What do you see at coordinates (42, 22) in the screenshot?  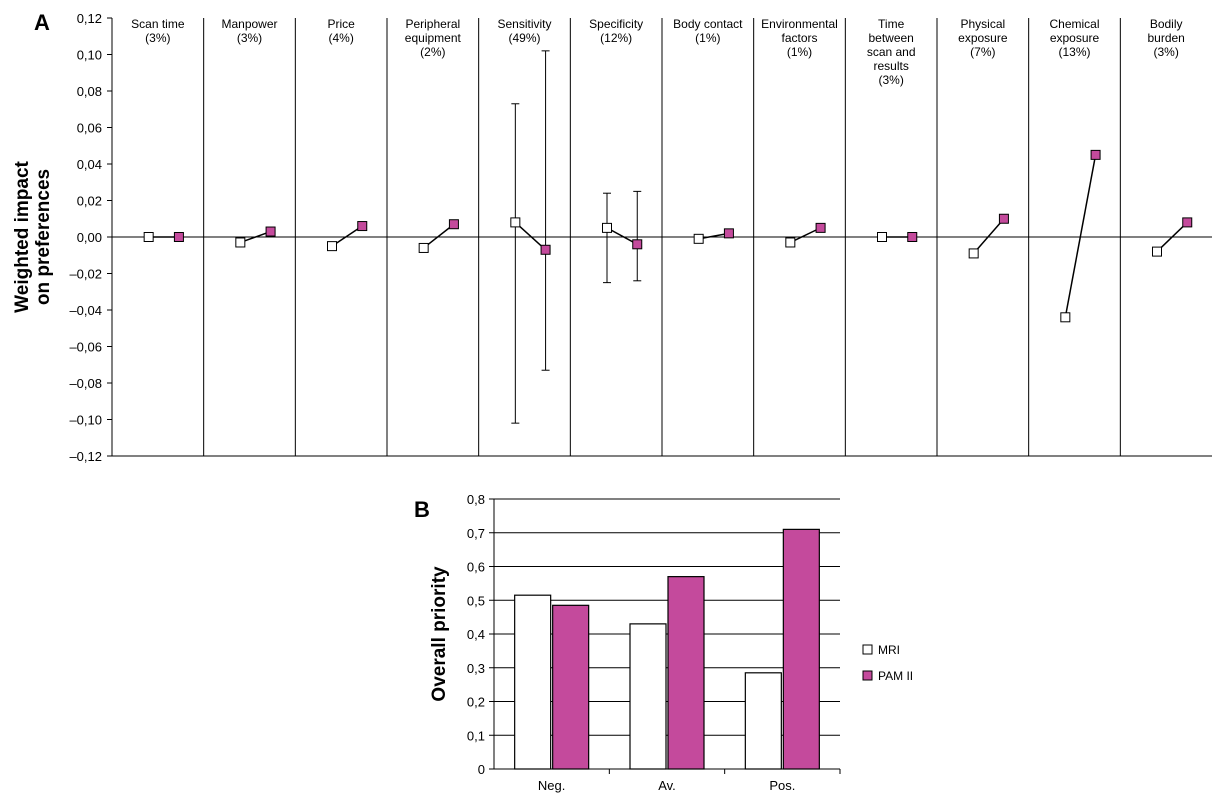 I see `panel-a-letter: A` at bounding box center [42, 22].